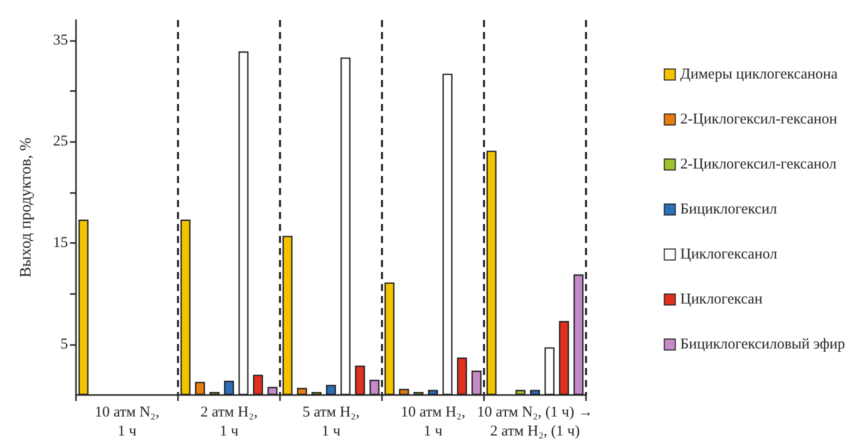 The width and height of the screenshot is (858, 445). What do you see at coordinates (433, 422) in the screenshot?
I see `x-tick-label: 10 атм H₂, 1 ч` at bounding box center [433, 422].